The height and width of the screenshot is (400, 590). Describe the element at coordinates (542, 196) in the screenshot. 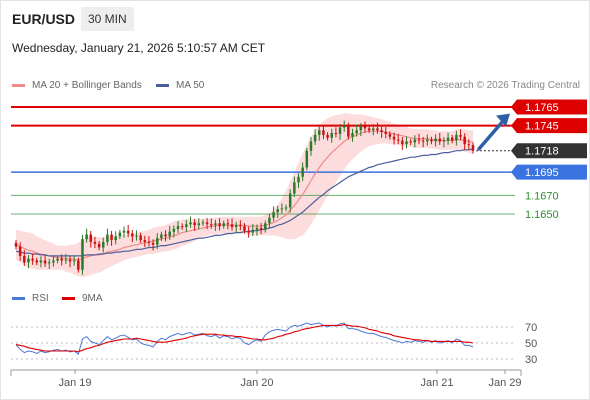

I see `support-2-label: 1.1670` at that location.